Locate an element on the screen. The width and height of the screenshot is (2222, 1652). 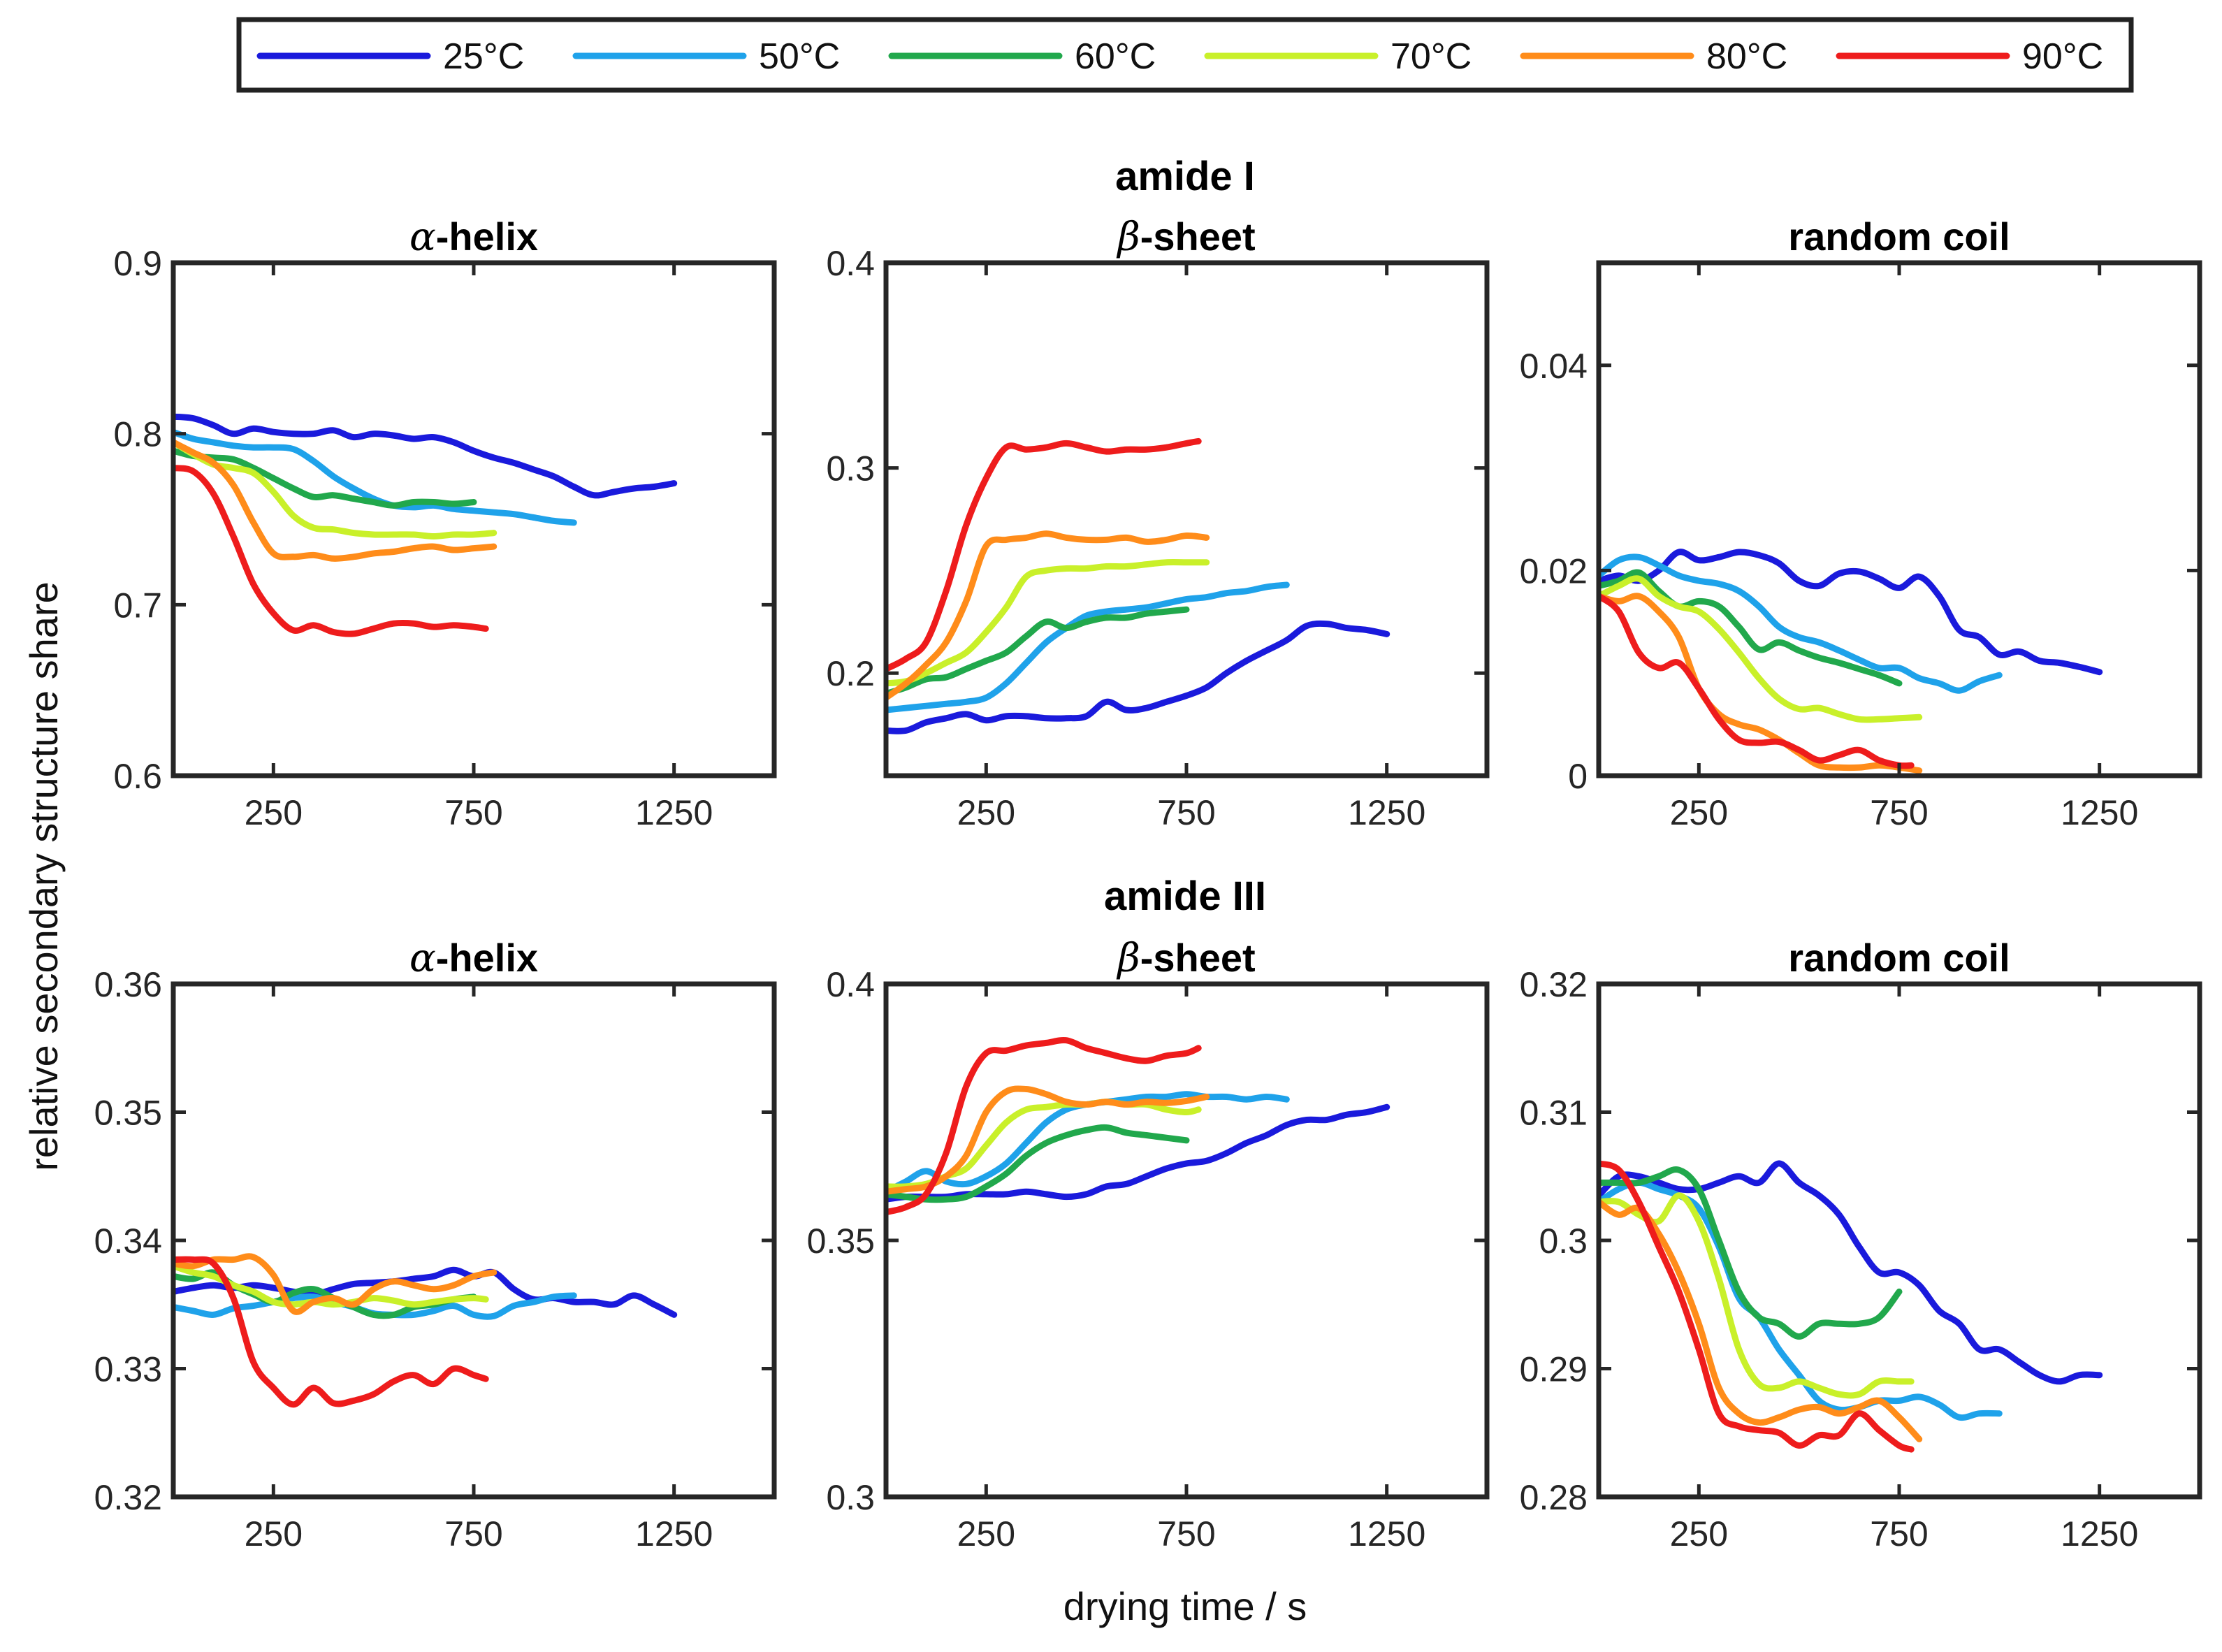
panel-amide-i-beta-sheet-xtick-label: 750 is located at coordinates (1186, 812).